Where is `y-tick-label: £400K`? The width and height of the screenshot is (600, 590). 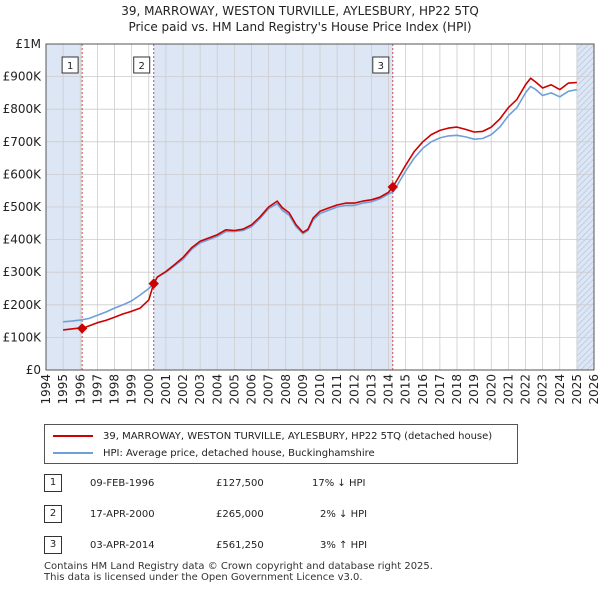 y-tick-label: £400K is located at coordinates (23, 240).